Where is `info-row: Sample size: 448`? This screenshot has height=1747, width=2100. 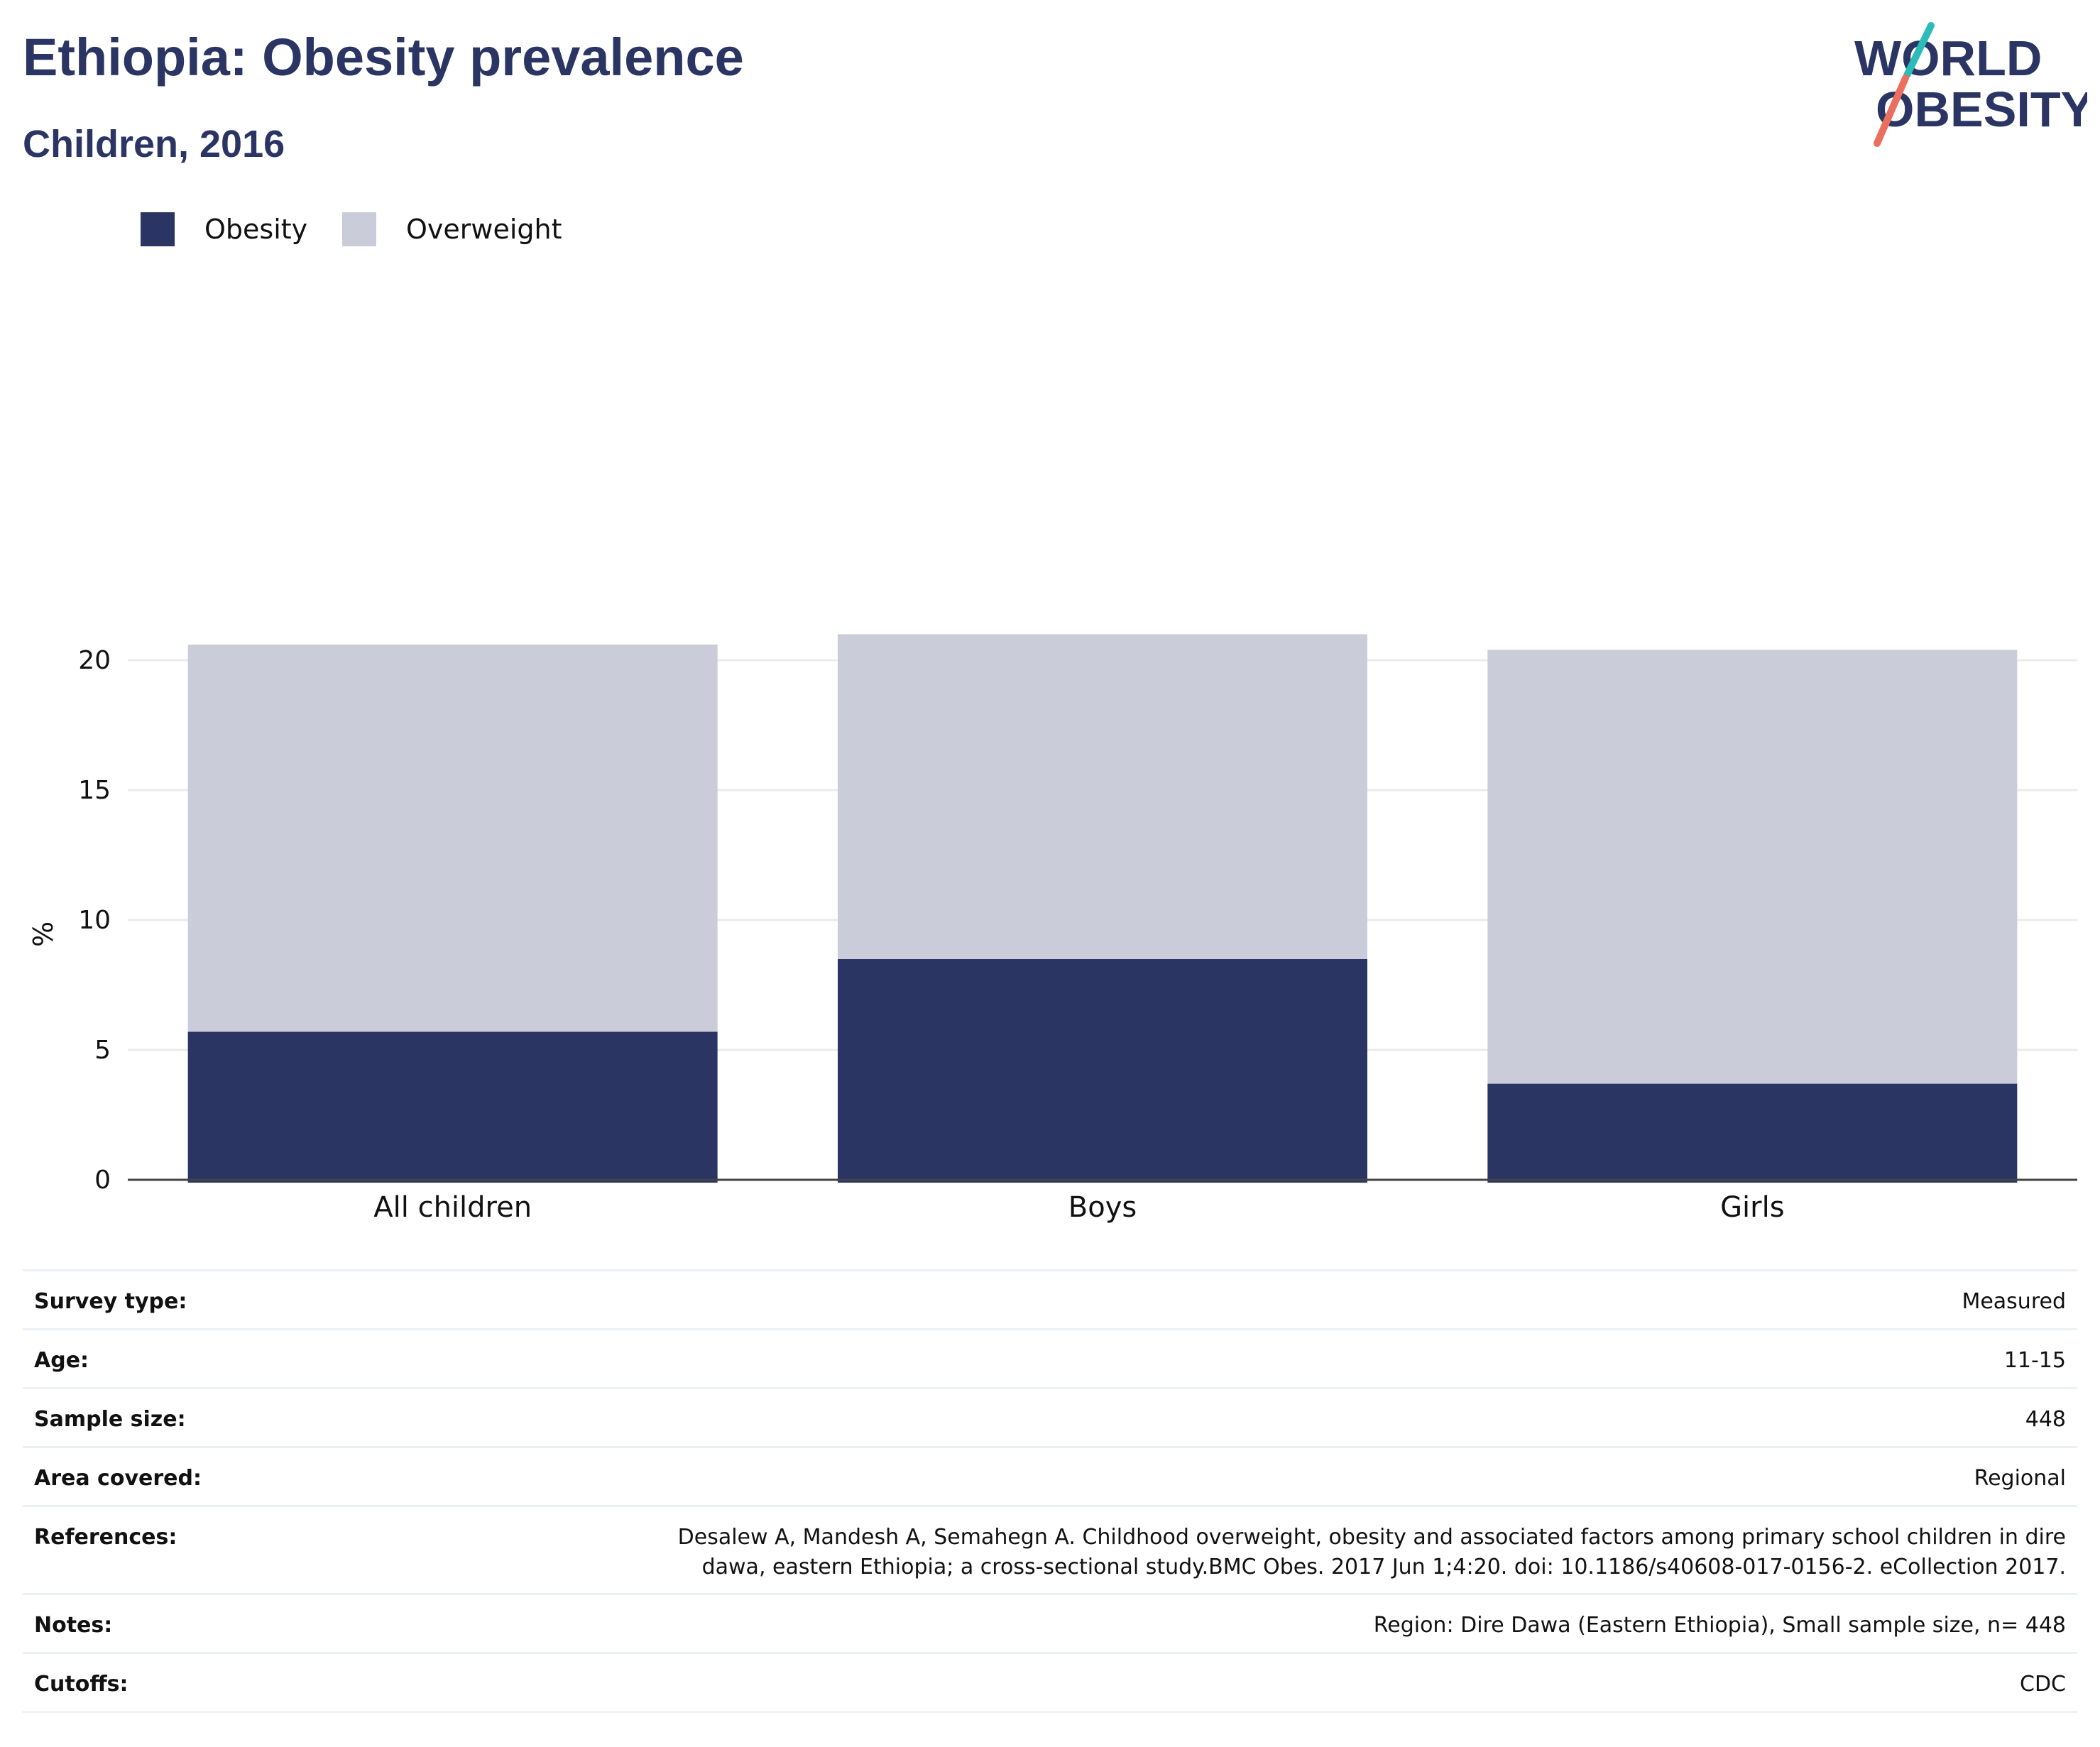
info-row: Sample size: 448 is located at coordinates (1050, 1418).